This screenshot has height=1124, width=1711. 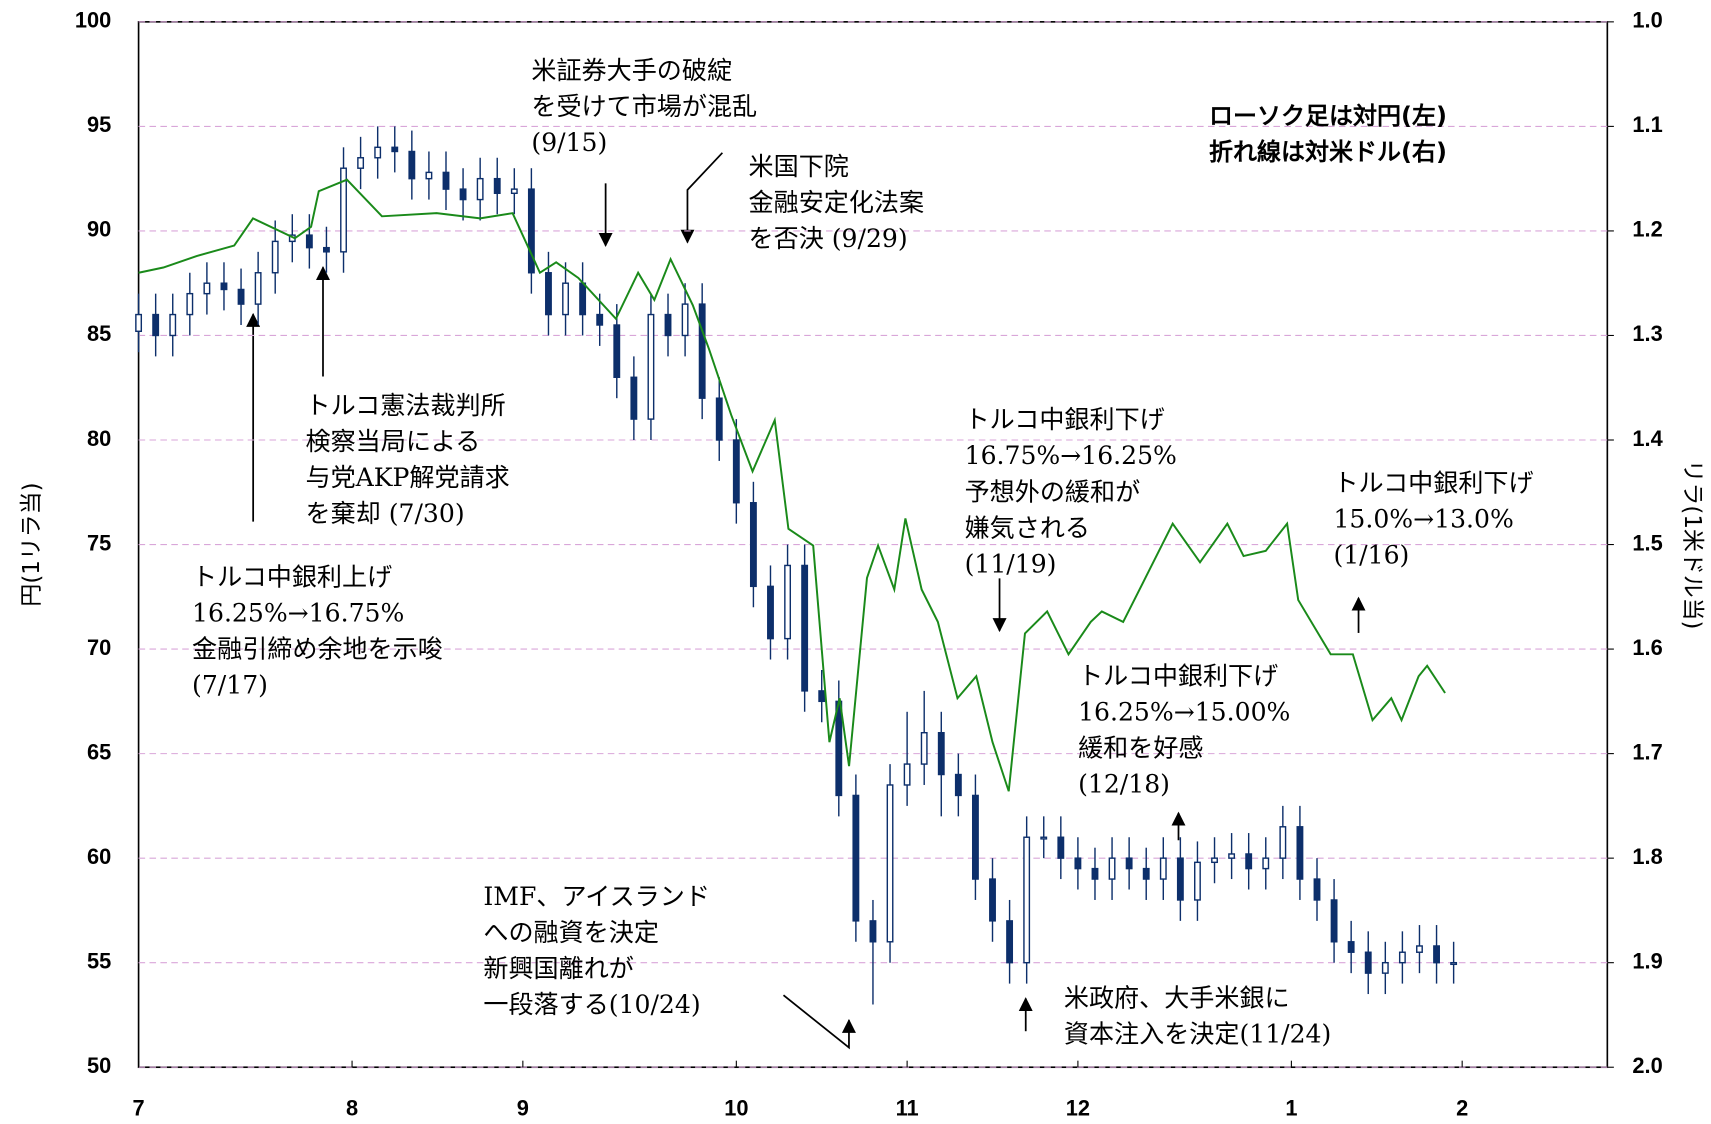 What do you see at coordinates (1078, 1108) in the screenshot?
I see `x-tick-label: 12` at bounding box center [1078, 1108].